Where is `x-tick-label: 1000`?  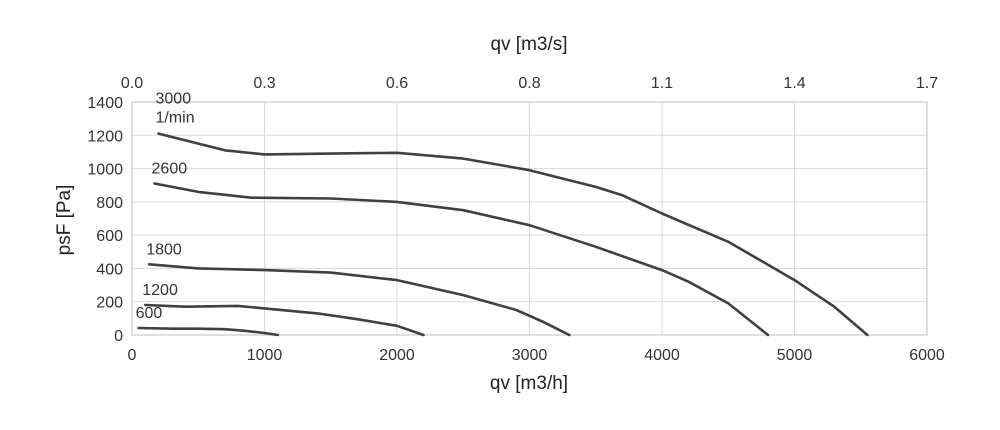 x-tick-label: 1000 is located at coordinates (265, 355).